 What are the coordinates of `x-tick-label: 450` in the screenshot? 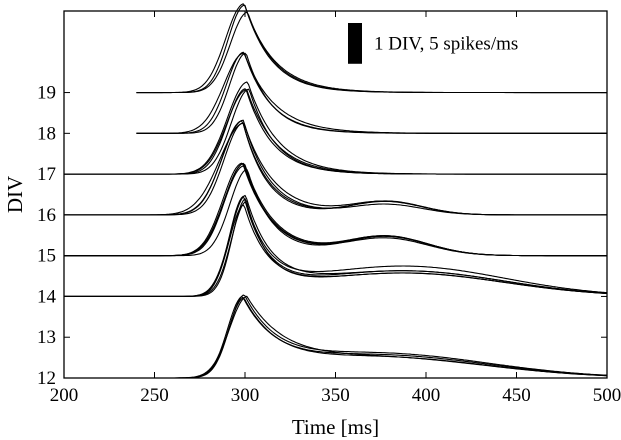 It's located at (516, 395).